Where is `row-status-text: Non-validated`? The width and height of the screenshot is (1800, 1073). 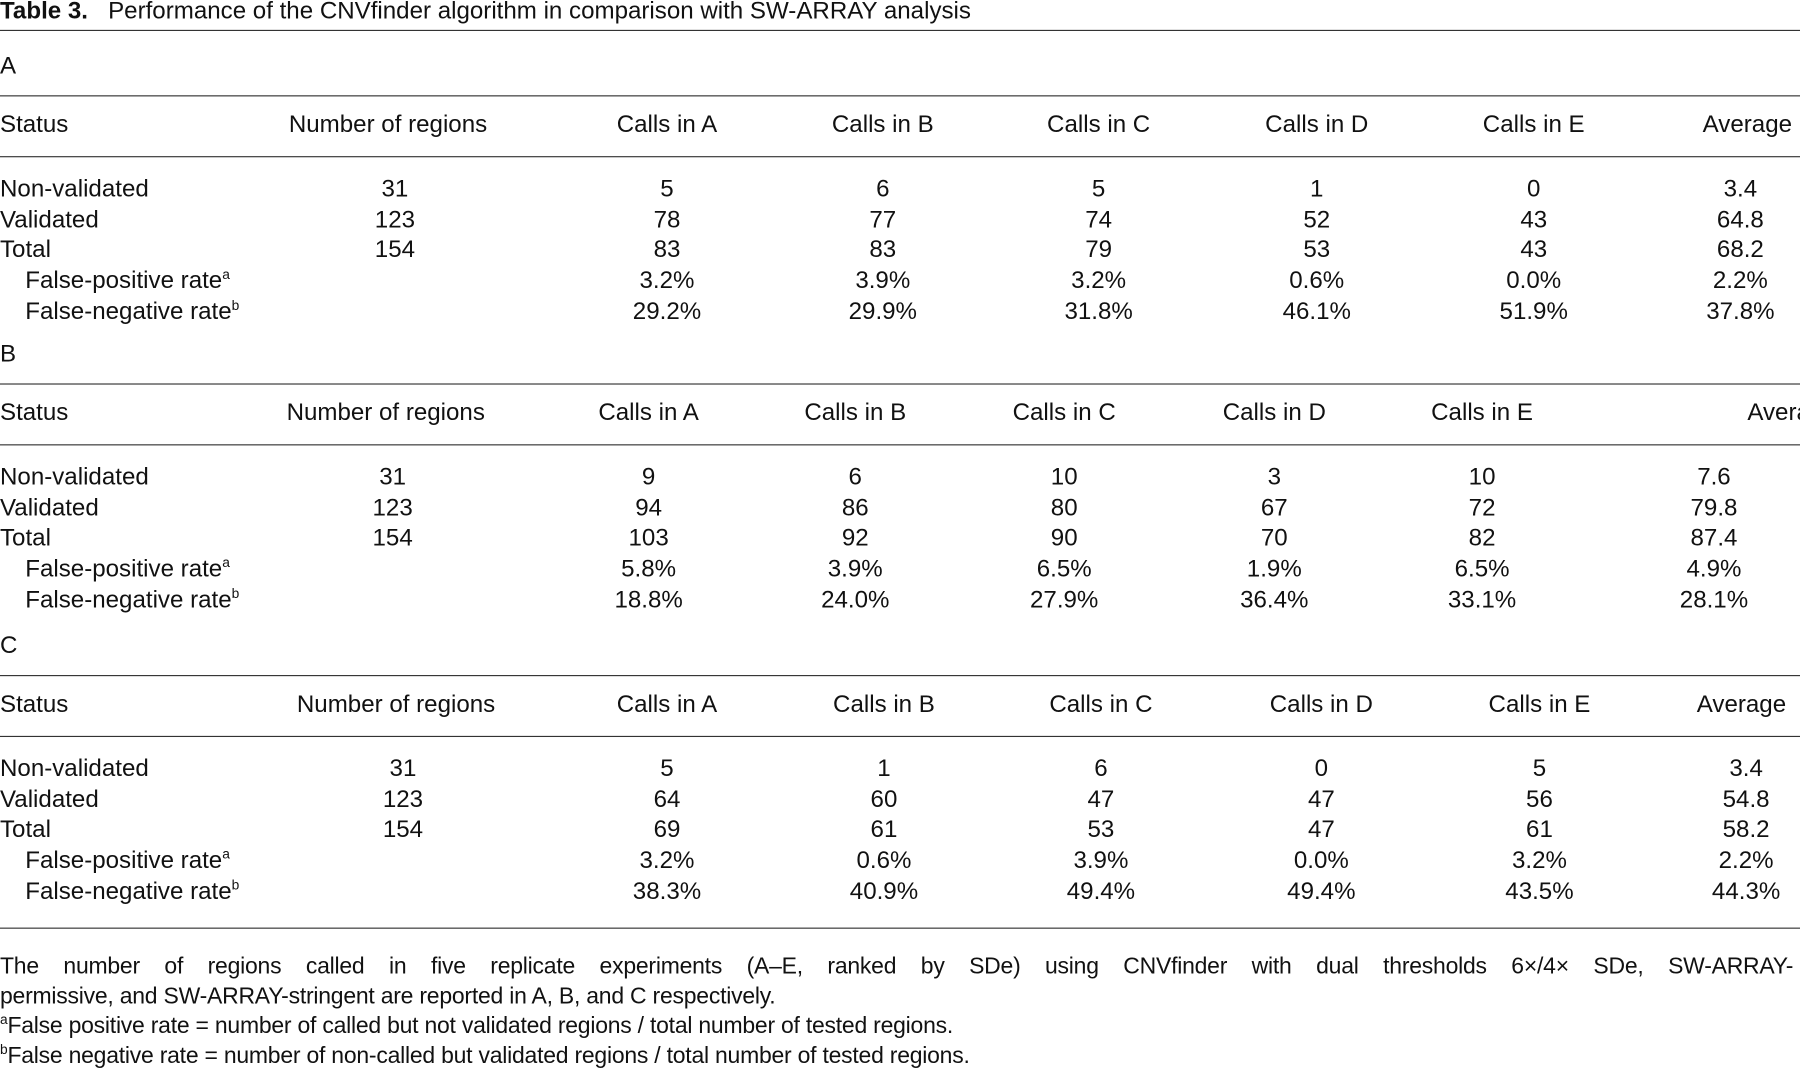
row-status-text: Non-validated is located at coordinates (74, 768).